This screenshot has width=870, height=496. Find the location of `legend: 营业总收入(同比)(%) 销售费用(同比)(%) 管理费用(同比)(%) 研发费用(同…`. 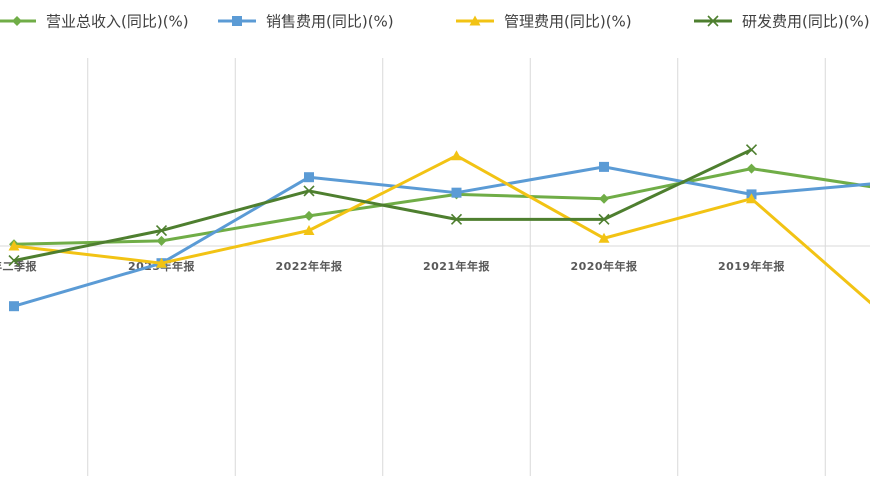

legend: 营业总收入(同比)(%) 销售费用(同比)(%) 管理费用(同比)(%) 研发费用(同… is located at coordinates (435, 22).